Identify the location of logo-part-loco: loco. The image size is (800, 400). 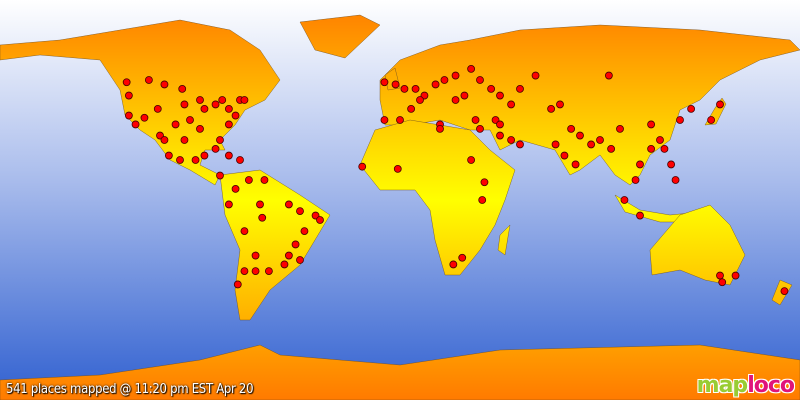
(771, 385).